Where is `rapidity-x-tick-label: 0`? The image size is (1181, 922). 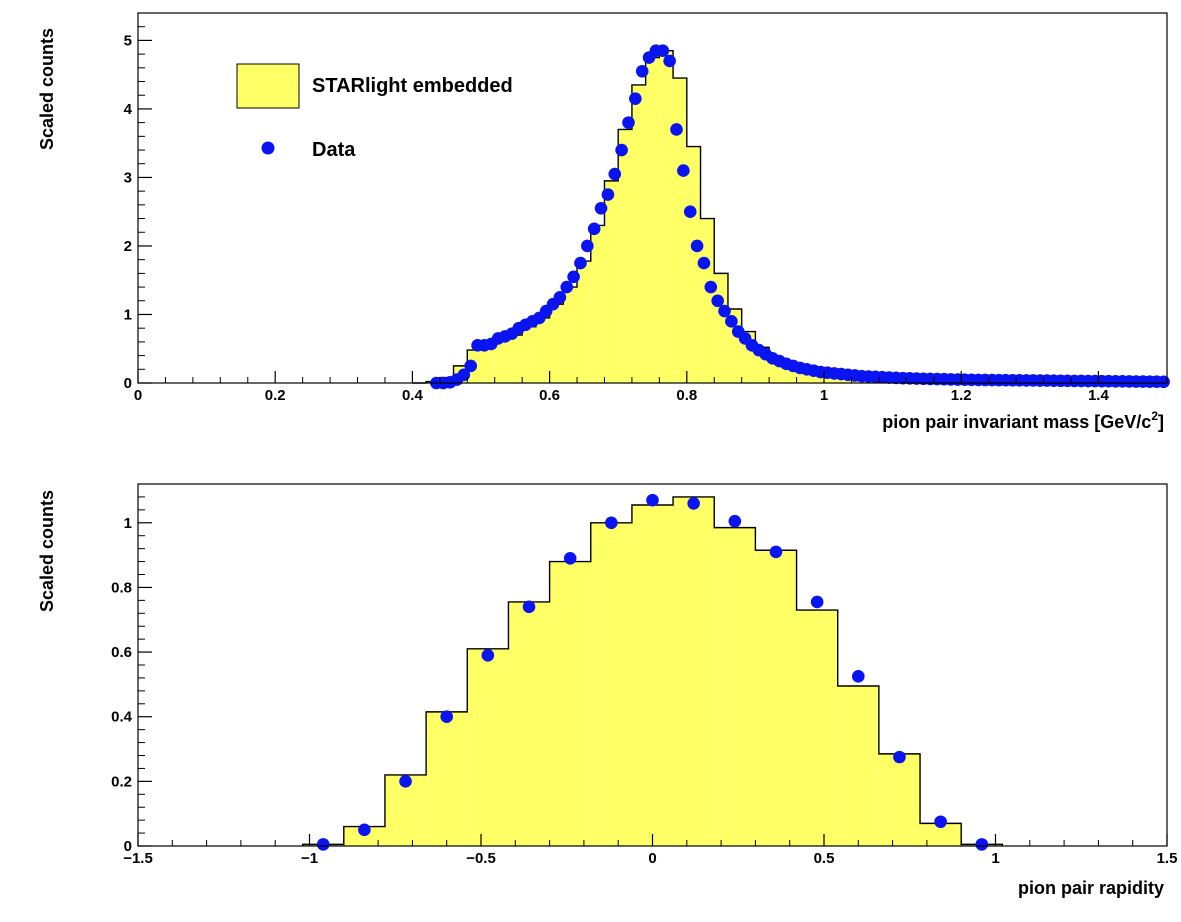
rapidity-x-tick-label: 0 is located at coordinates (652, 858).